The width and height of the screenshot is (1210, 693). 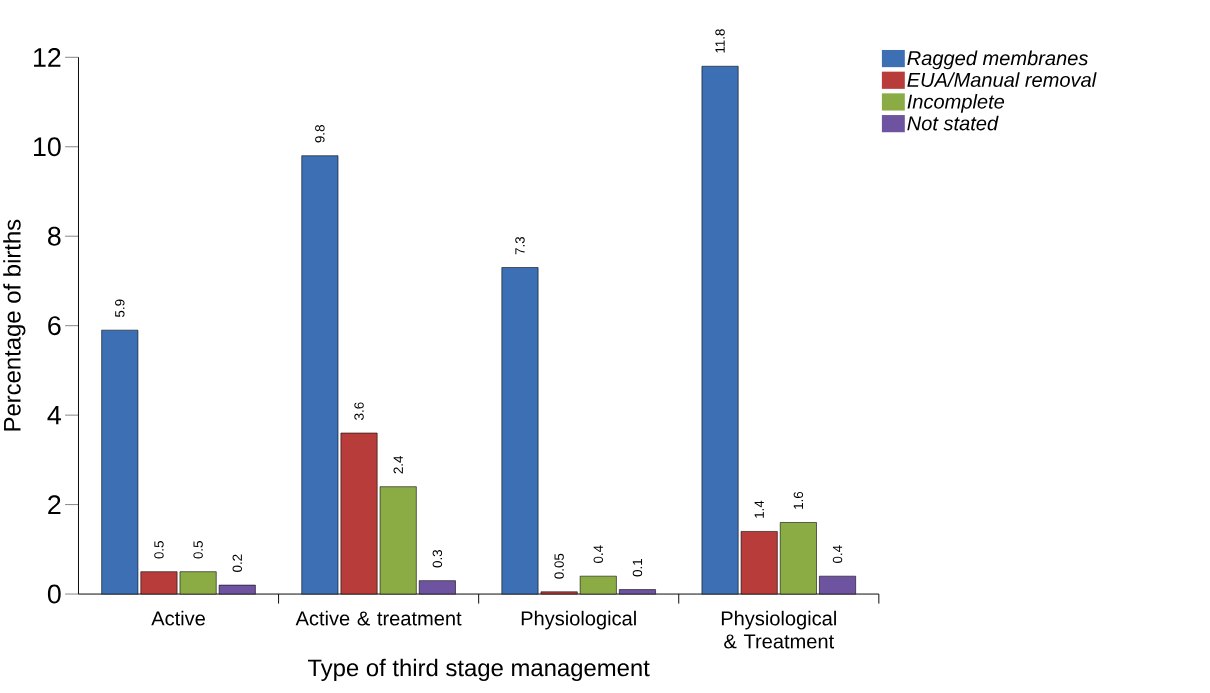 I want to click on data-label: 0.05, so click(x=559, y=566).